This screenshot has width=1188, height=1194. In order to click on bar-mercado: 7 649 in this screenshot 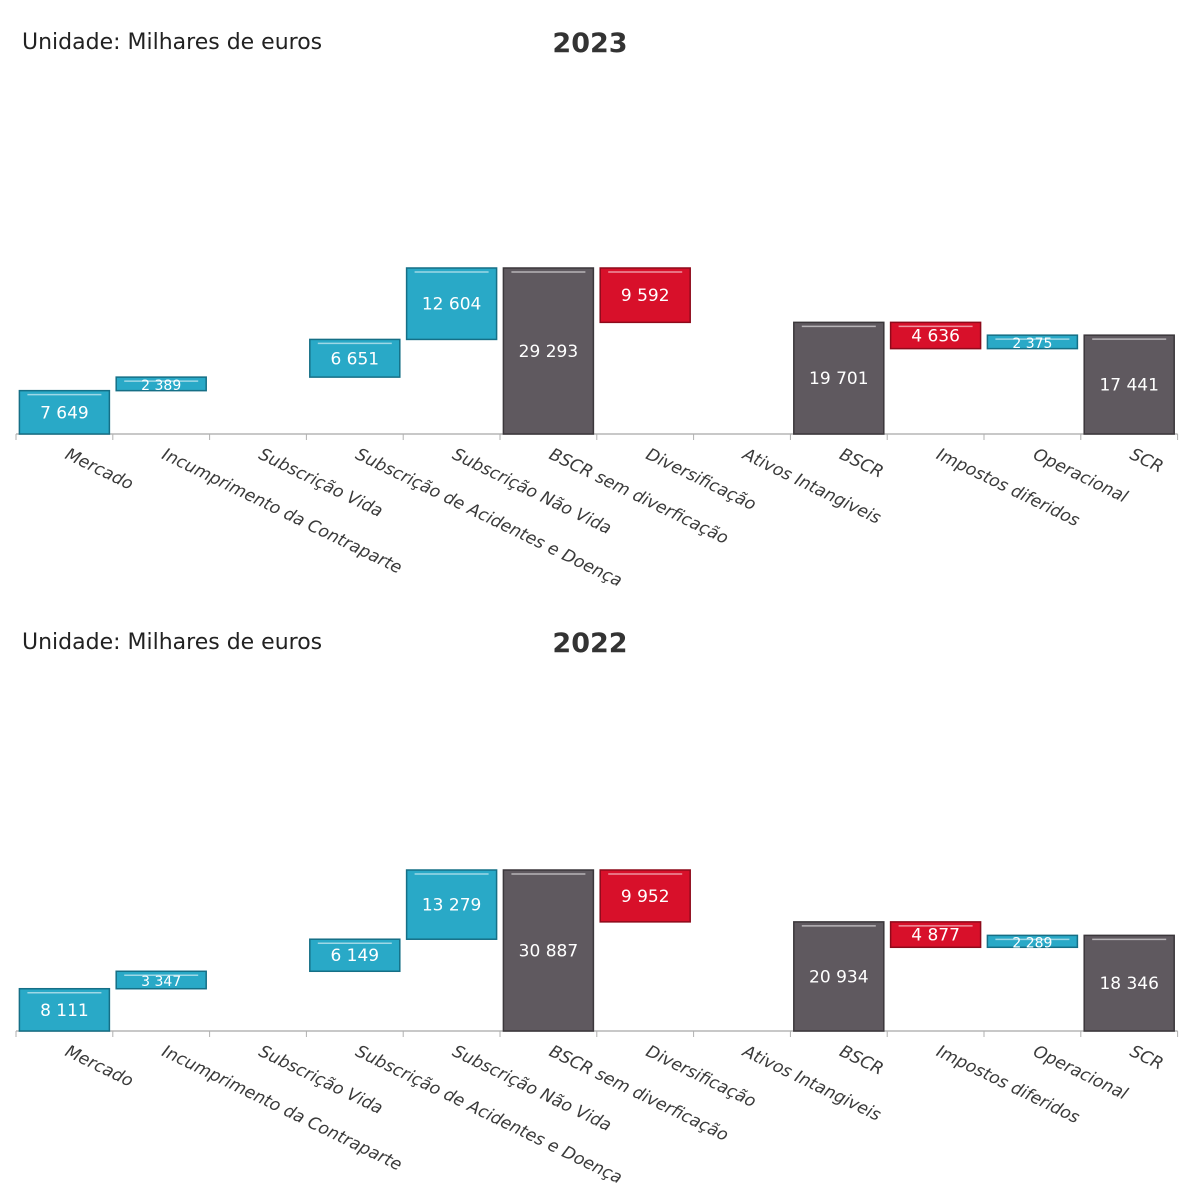, I will do `click(64, 412)`.